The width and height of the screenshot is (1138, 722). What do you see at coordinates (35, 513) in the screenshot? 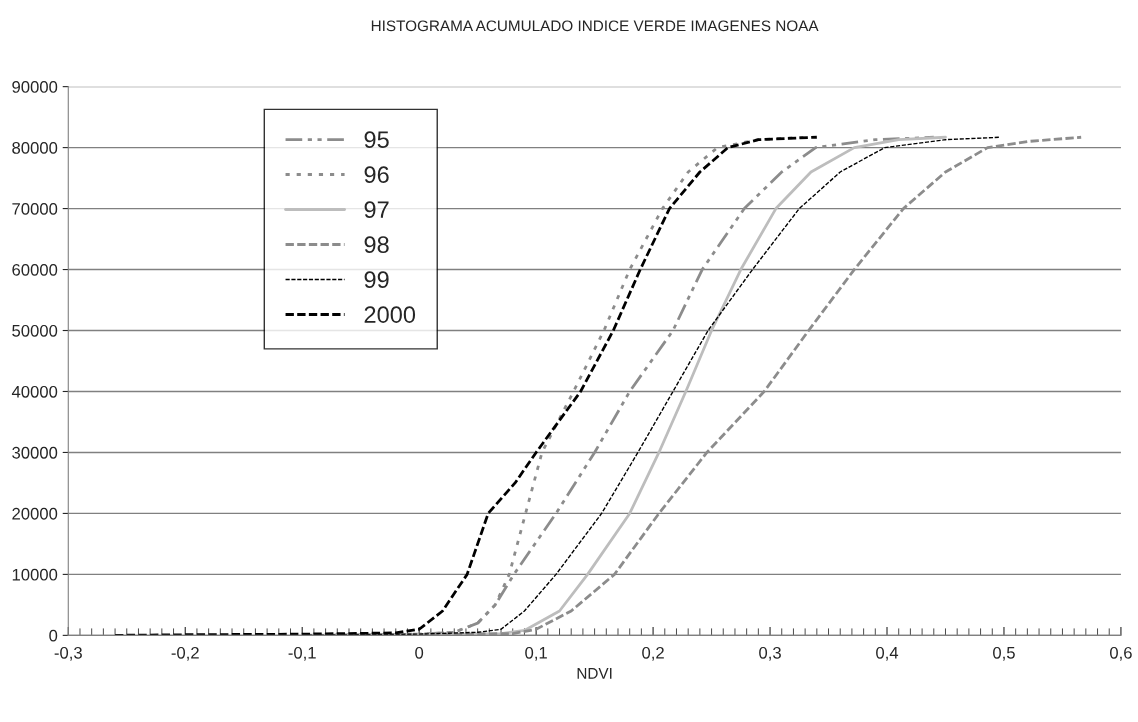
I see `y-tick-label: 20000` at bounding box center [35, 513].